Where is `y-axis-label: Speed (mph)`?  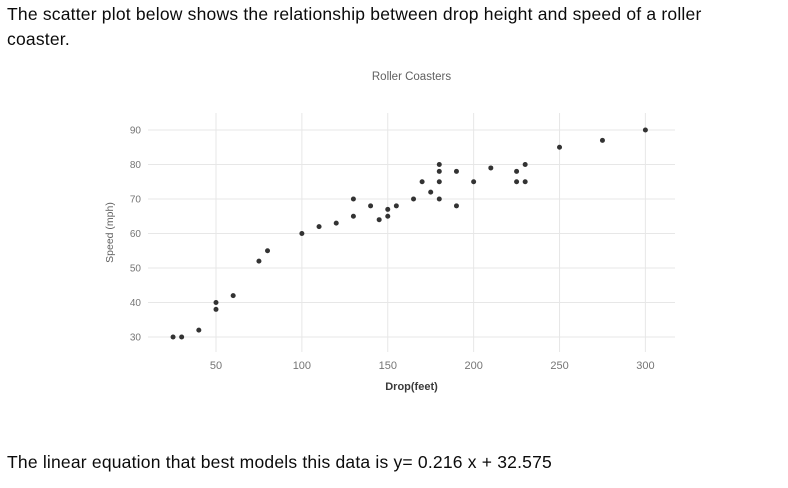 y-axis-label: Speed (mph) is located at coordinates (110, 232).